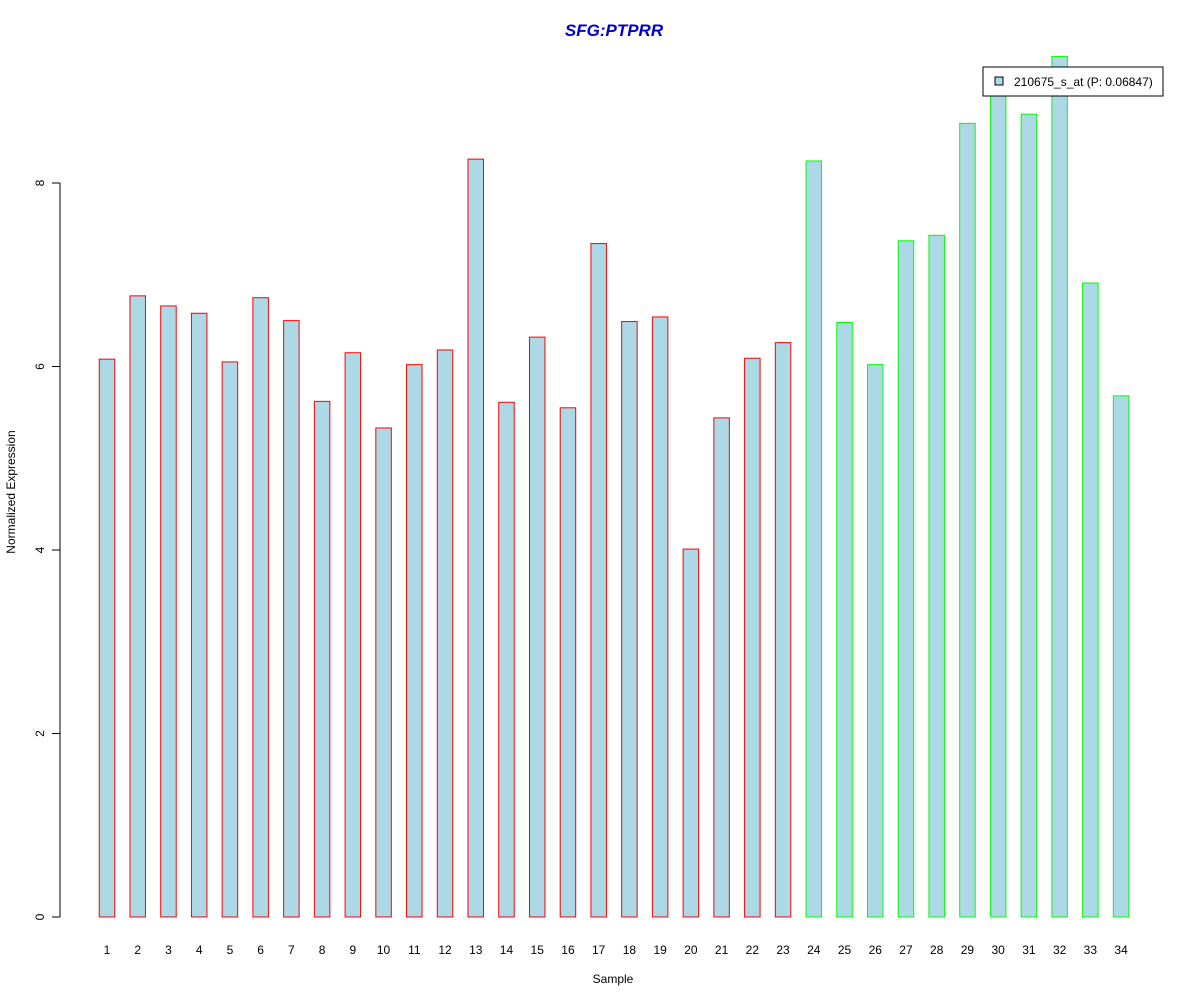 Image resolution: width=1200 pixels, height=1000 pixels. I want to click on x-tick-label: 34, so click(1121, 950).